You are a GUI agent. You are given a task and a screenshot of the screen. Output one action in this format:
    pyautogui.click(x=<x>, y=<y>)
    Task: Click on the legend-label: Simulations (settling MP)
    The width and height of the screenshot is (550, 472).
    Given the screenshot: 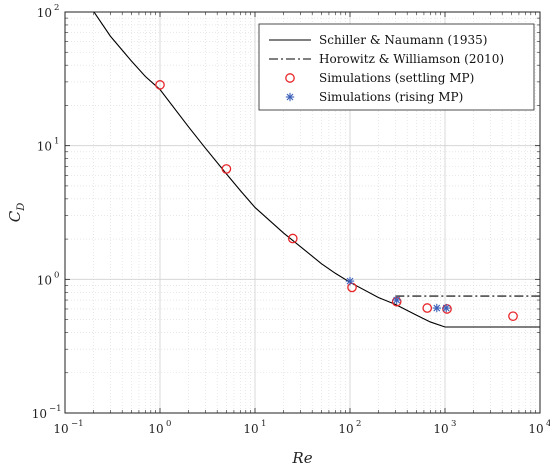 What is the action you would take?
    pyautogui.click(x=396, y=78)
    